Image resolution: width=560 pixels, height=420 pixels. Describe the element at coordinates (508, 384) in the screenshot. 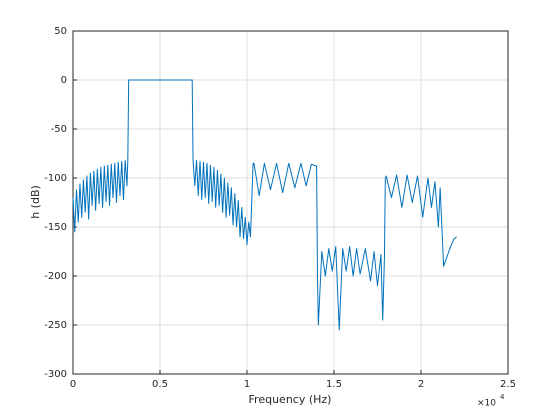

I see `x-tick-label: 2.5` at that location.